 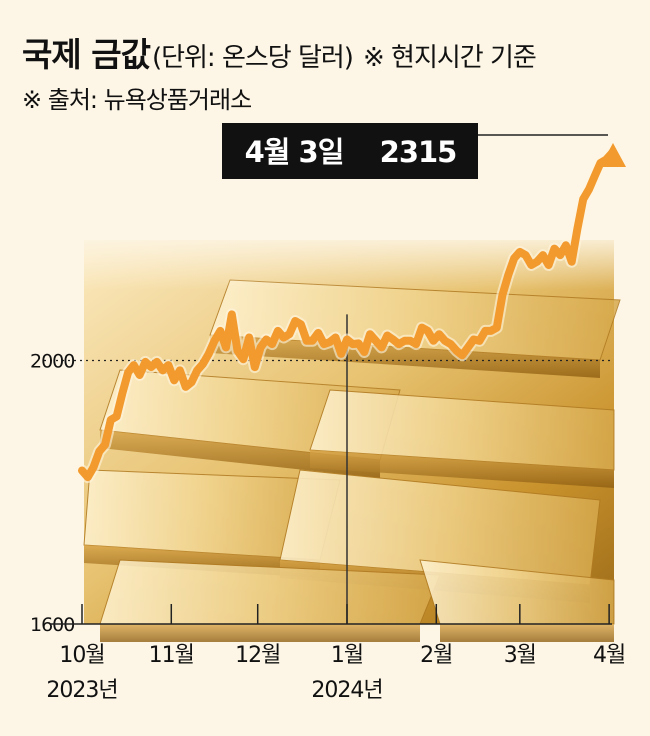 What do you see at coordinates (86, 54) in the screenshot?
I see `chart-title: 국제 금값` at bounding box center [86, 54].